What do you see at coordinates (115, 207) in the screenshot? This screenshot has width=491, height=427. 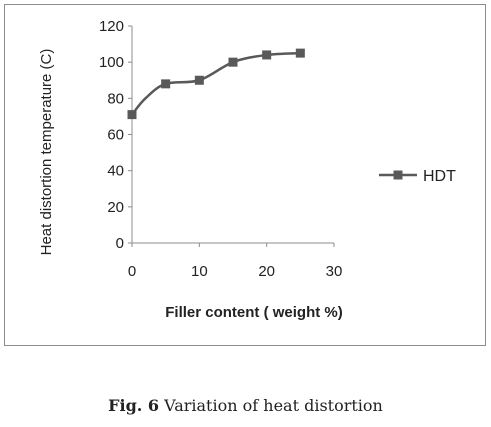 I see `y-tick-label: 20` at bounding box center [115, 207].